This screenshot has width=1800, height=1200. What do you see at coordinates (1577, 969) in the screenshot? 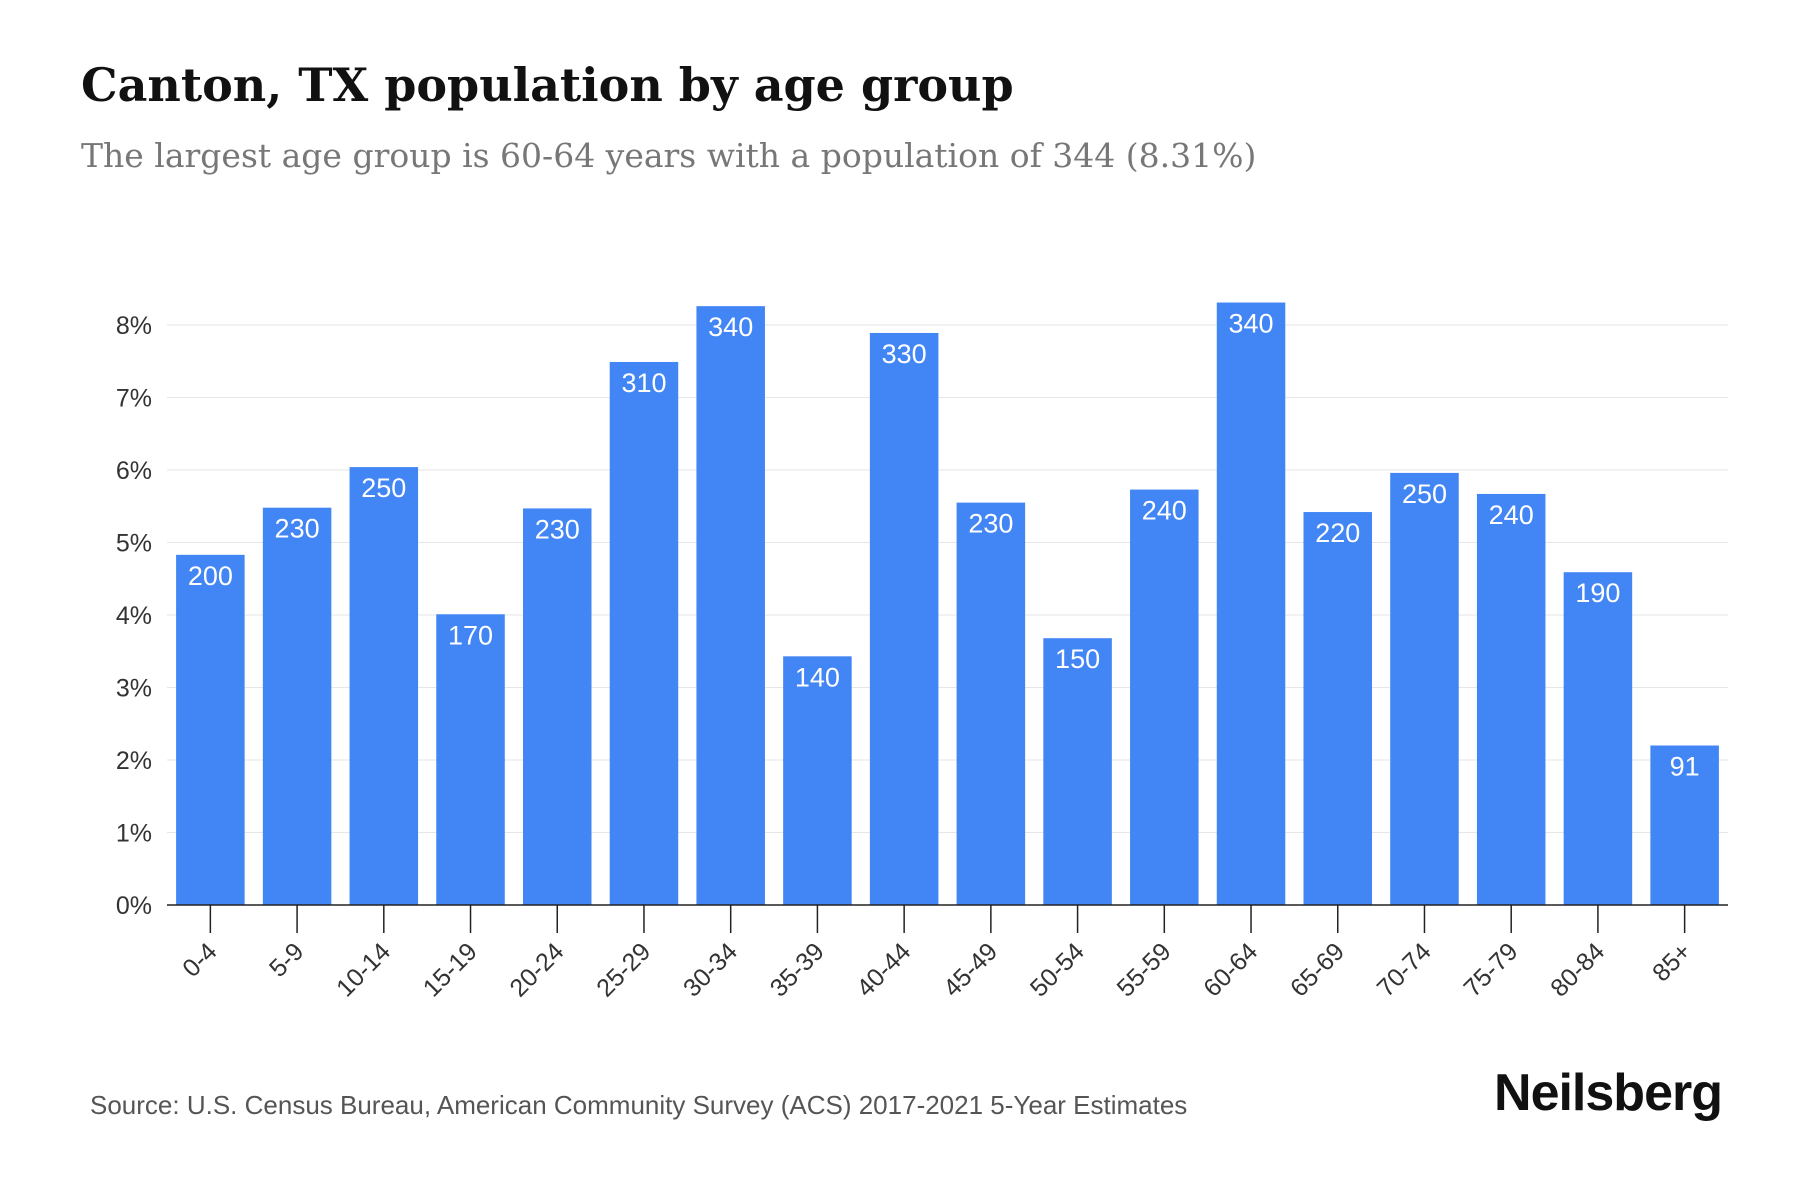
I see `x-tick-label: 80-84` at bounding box center [1577, 969].